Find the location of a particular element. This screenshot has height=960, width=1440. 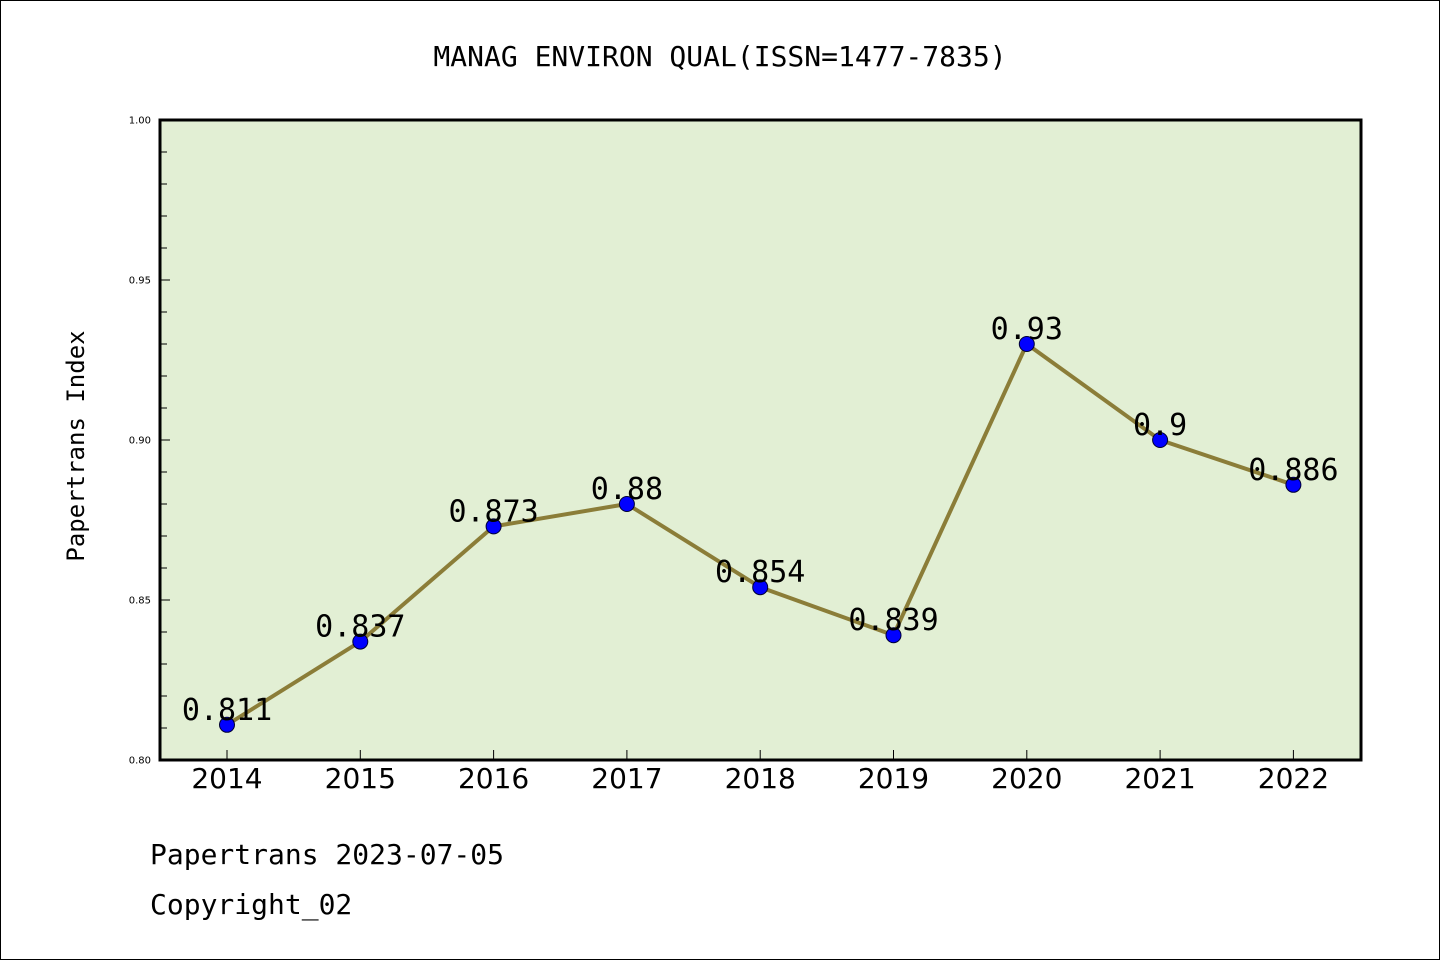

y-axis: 0.80 0.85 0.90 0.95 1.00 is located at coordinates (149, 441).